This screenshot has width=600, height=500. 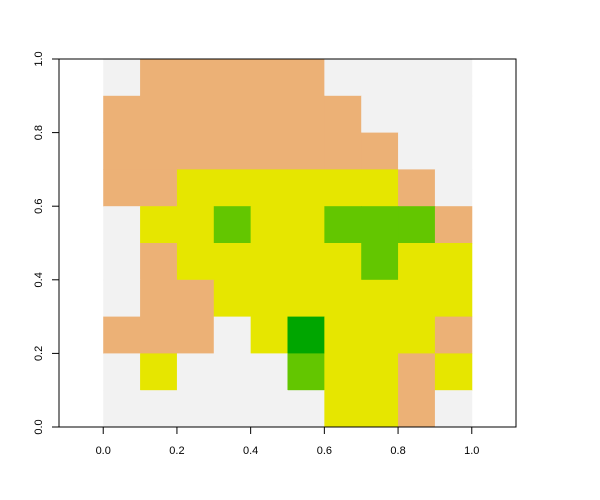 I want to click on y-tick-label: 0.4, so click(x=39, y=279).